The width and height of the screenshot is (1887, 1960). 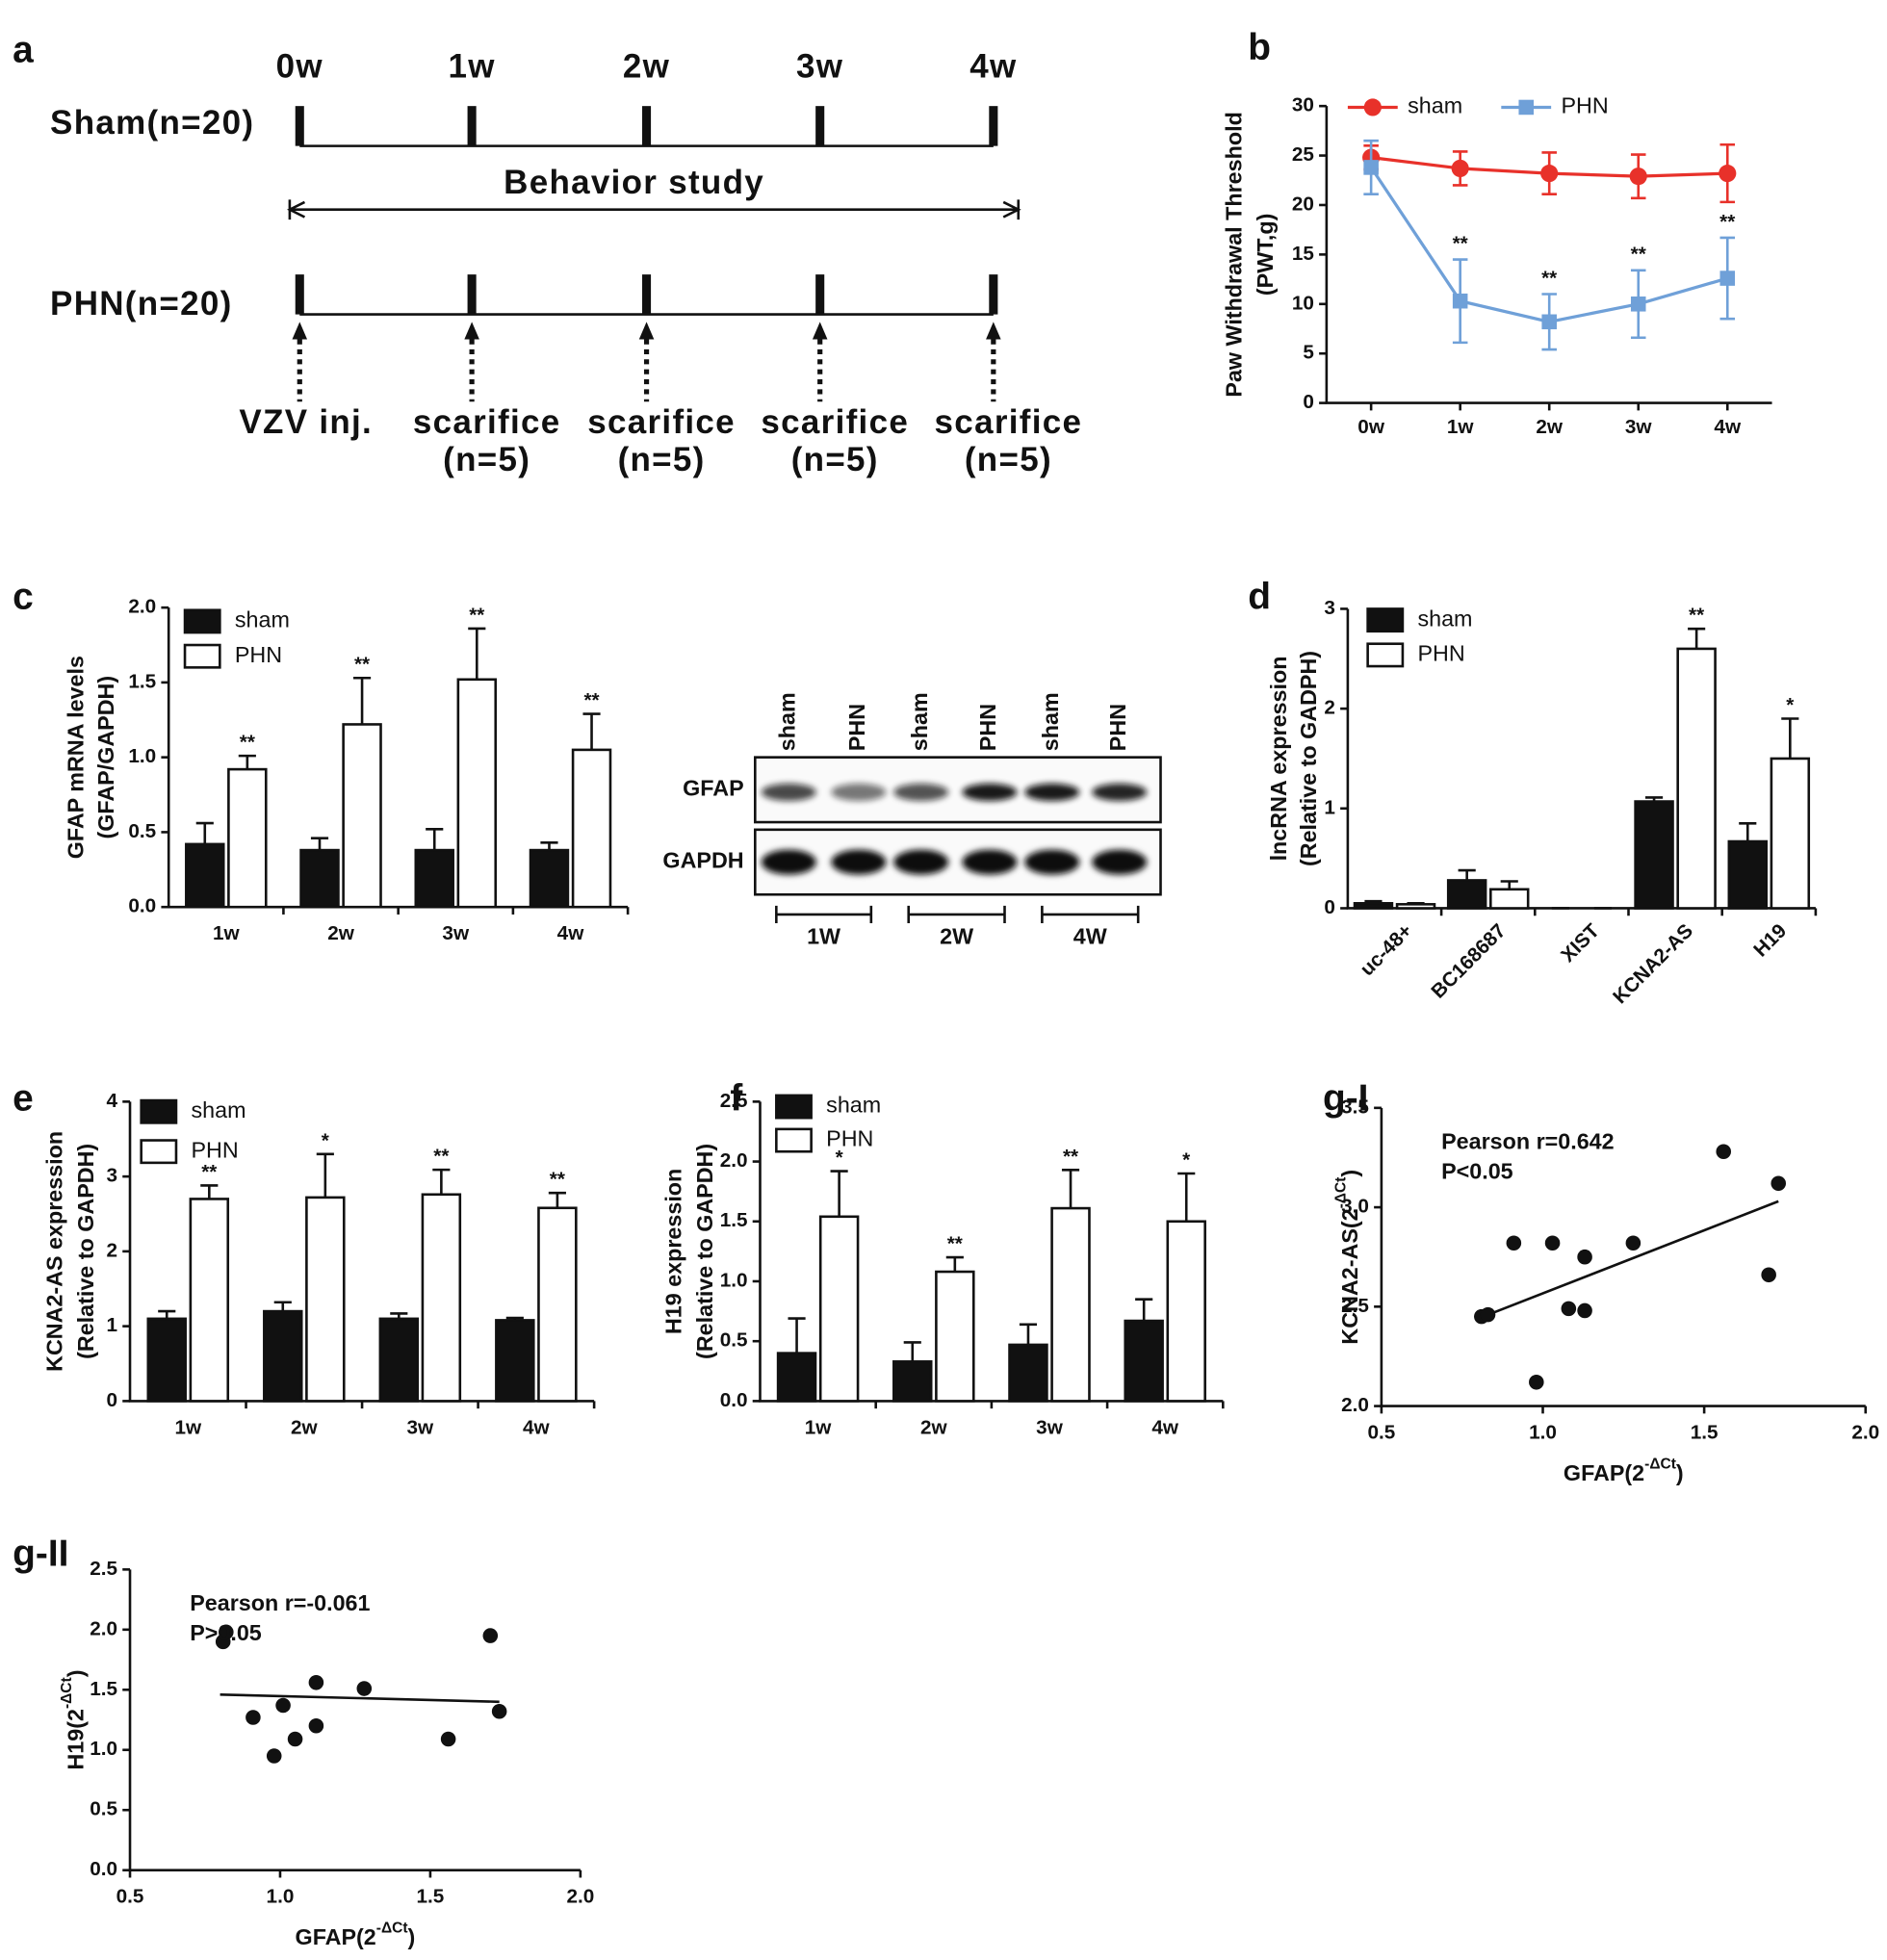 I want to click on row-label: GAPDH, so click(x=702, y=860).